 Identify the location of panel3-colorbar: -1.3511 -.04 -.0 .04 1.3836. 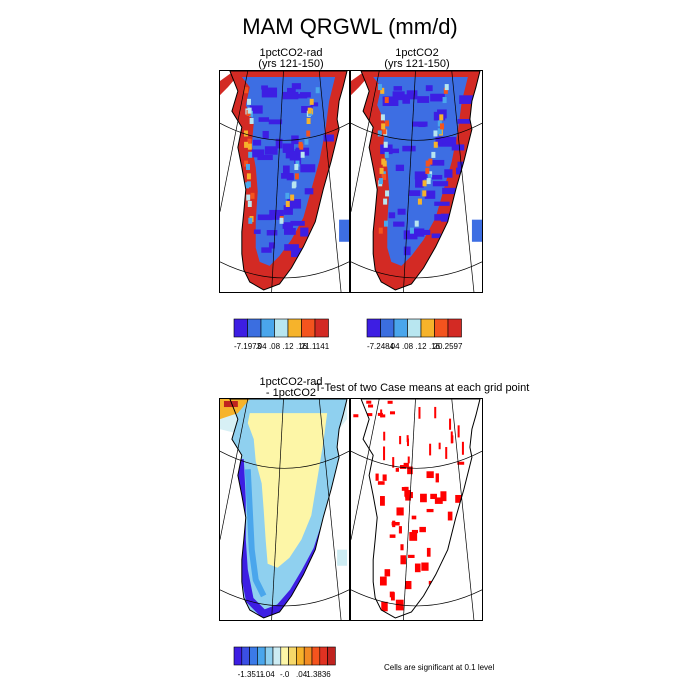
(294, 662).